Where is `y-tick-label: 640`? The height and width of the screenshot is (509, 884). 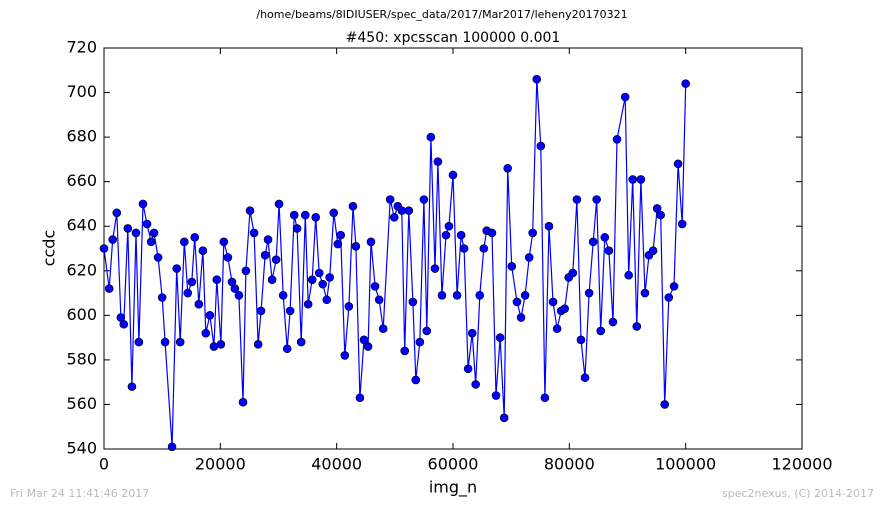
y-tick-label: 640 is located at coordinates (81, 225).